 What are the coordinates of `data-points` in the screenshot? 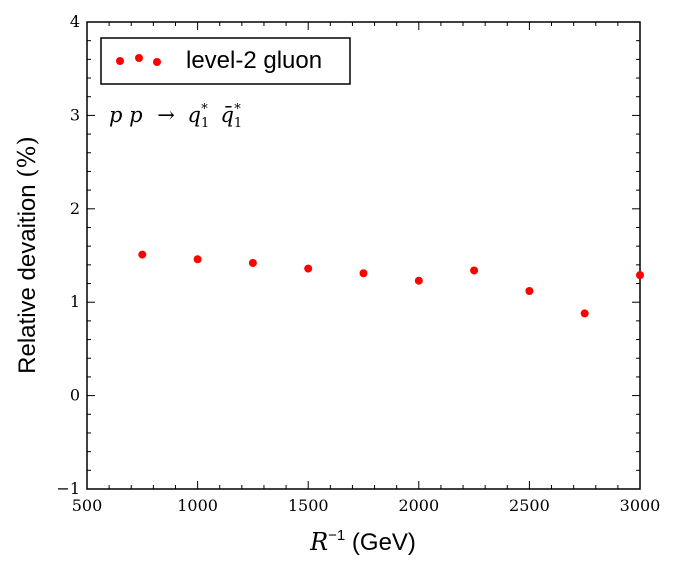 It's located at (391, 284).